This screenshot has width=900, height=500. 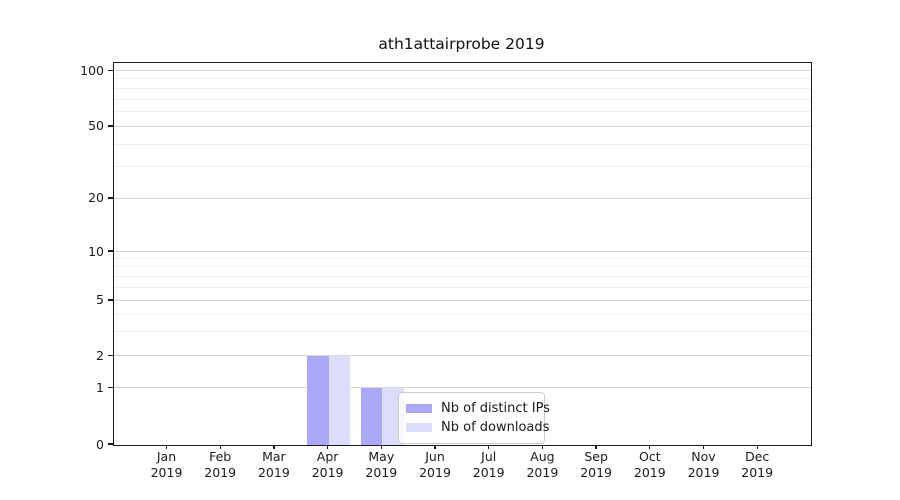 I want to click on y-tick-label-50: 50, so click(x=96, y=126).